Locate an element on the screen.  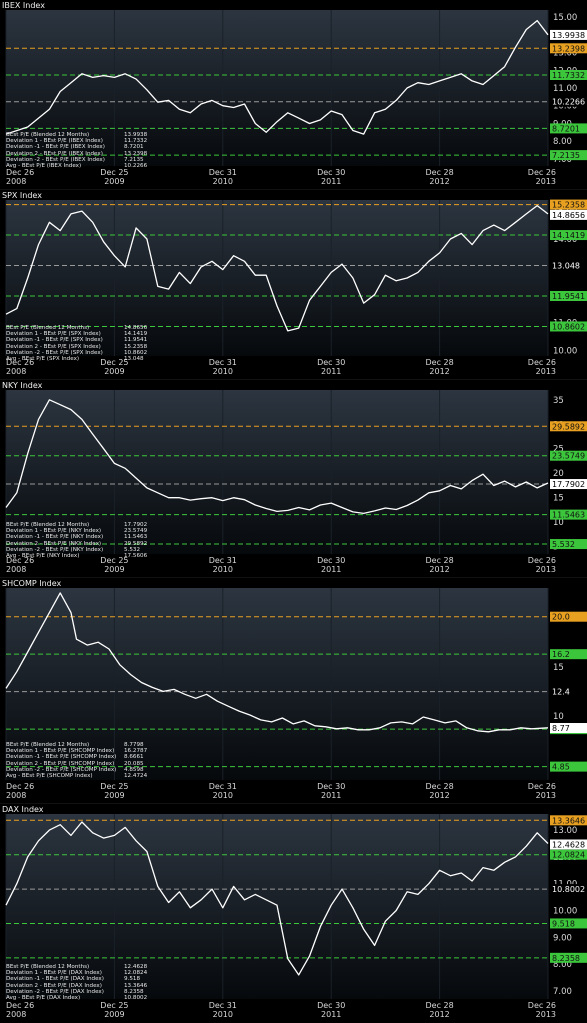
y-tick-label: 7.00 is located at coordinates (562, 992).